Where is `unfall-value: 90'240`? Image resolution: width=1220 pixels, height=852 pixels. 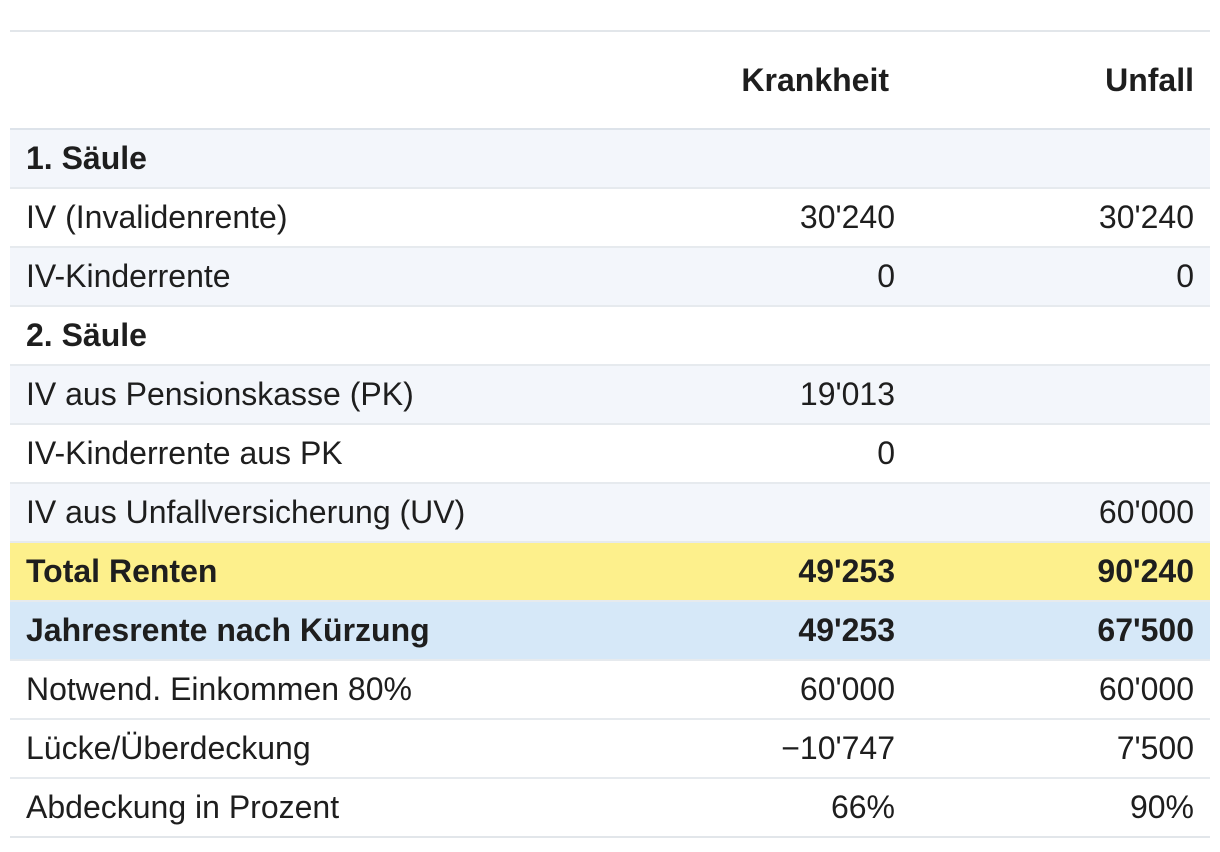
unfall-value: 90'240 is located at coordinates (1057, 572).